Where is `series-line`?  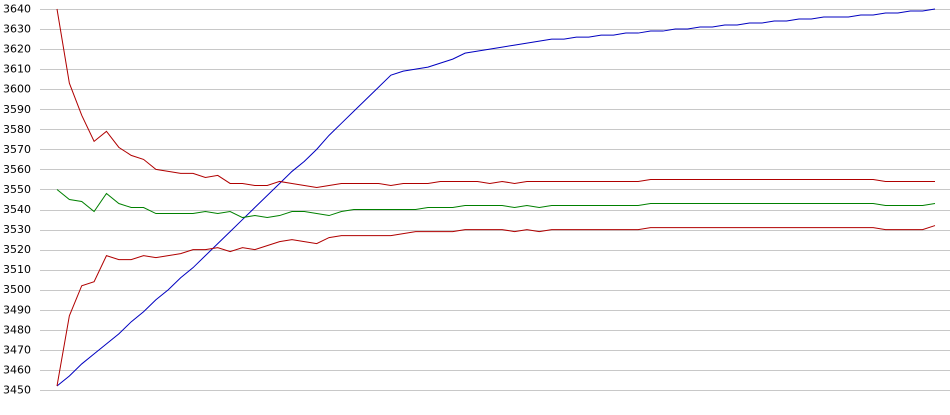 series-line is located at coordinates (496, 204).